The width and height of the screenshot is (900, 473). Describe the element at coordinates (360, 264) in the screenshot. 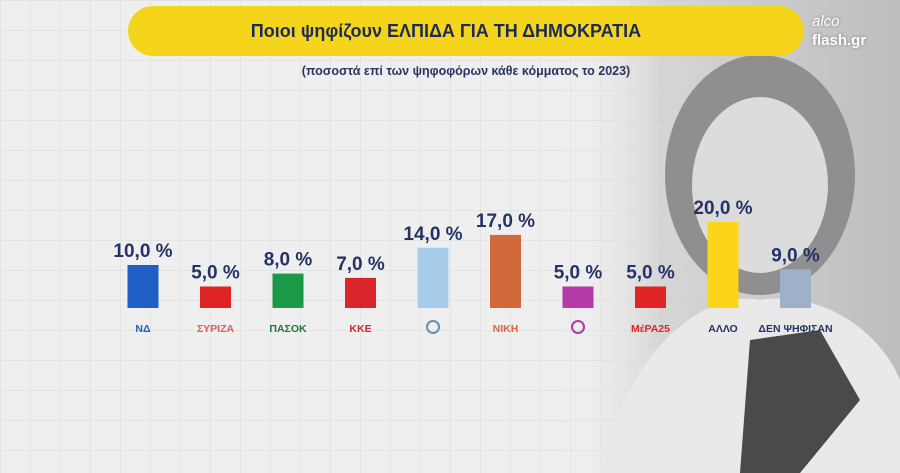

I see `value-label-4: 7,0 %` at that location.